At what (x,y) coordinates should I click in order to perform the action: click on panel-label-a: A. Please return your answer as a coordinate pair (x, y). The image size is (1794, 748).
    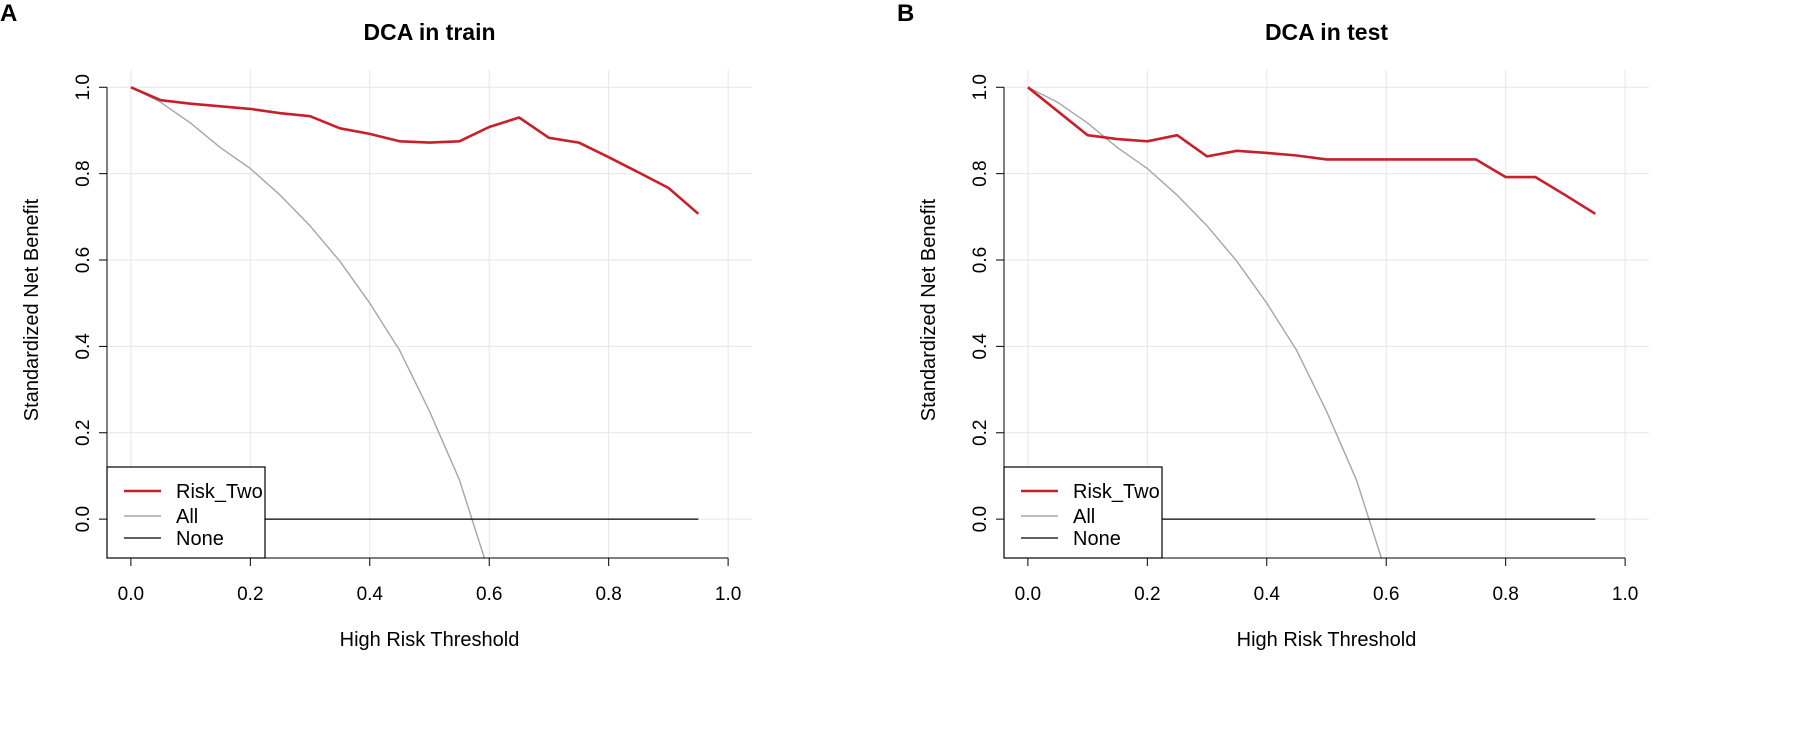
    Looking at the image, I should click on (9, 13).